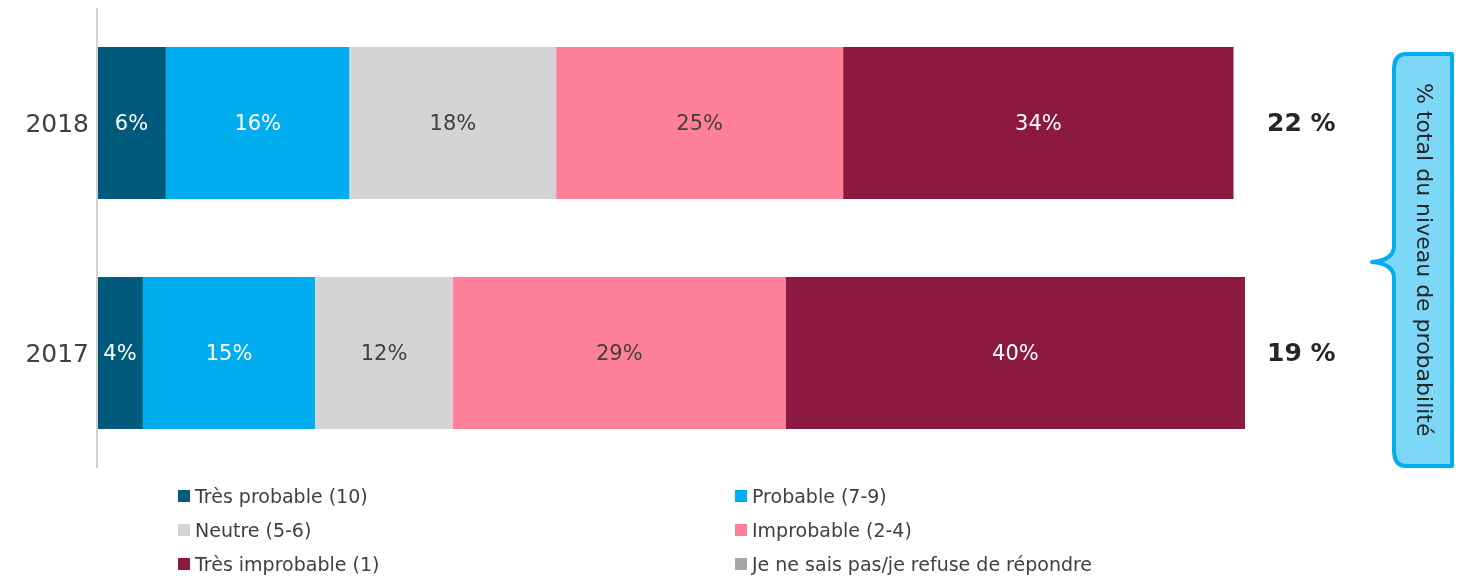 The height and width of the screenshot is (576, 1464). I want to click on legend-label: Neutre (5-6), so click(253, 530).